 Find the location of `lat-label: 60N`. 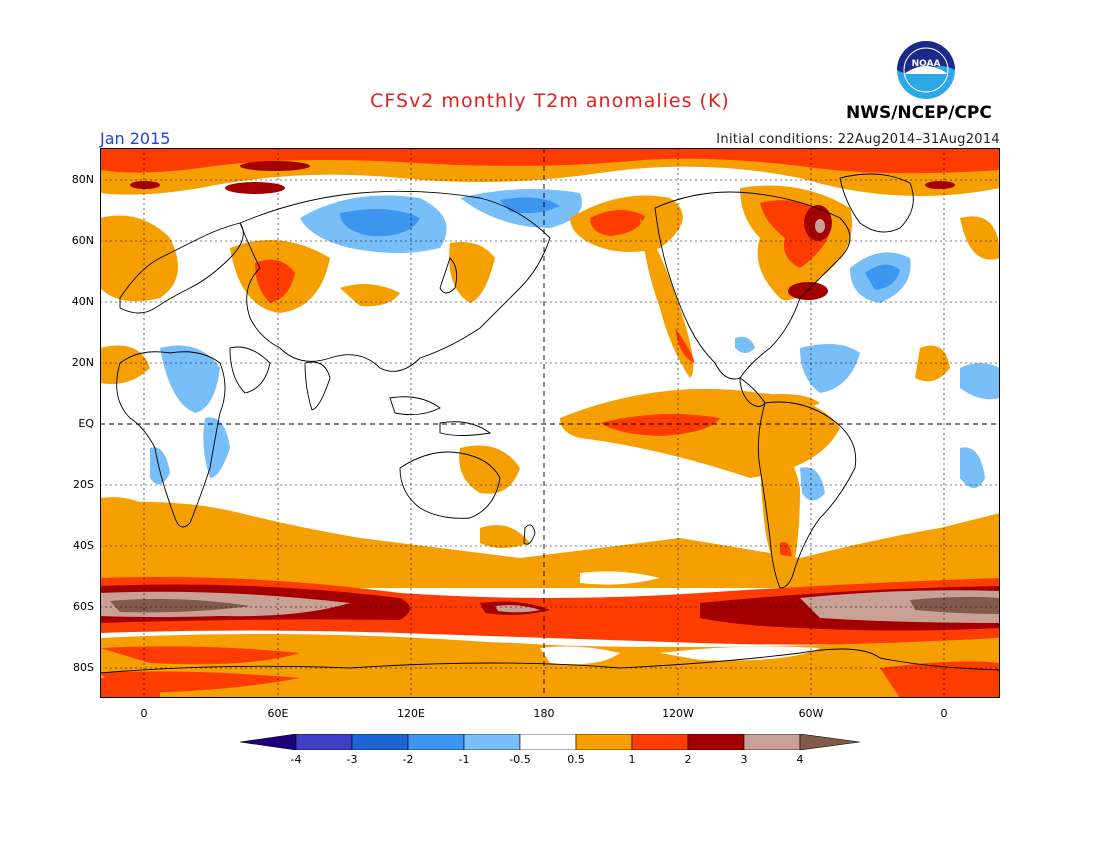

lat-label: 60N is located at coordinates (82, 240).